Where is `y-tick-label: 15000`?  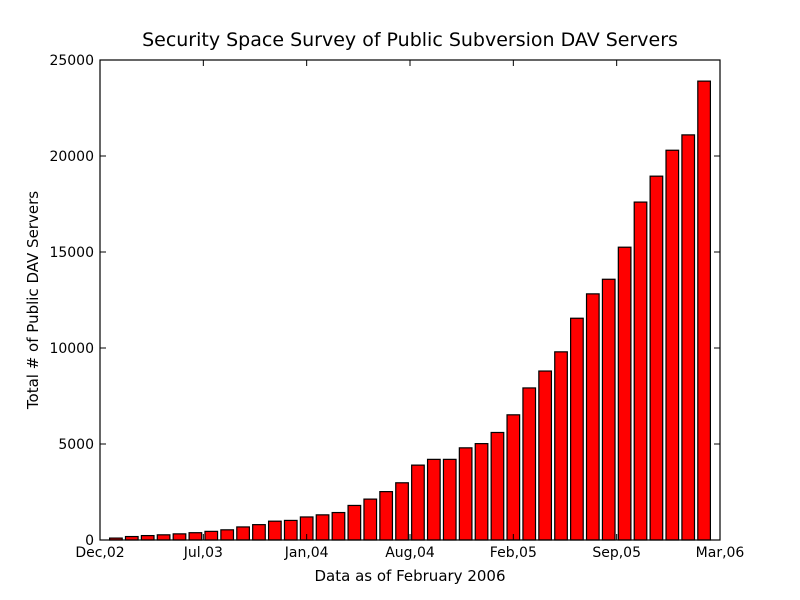
y-tick-label: 15000 is located at coordinates (71, 253).